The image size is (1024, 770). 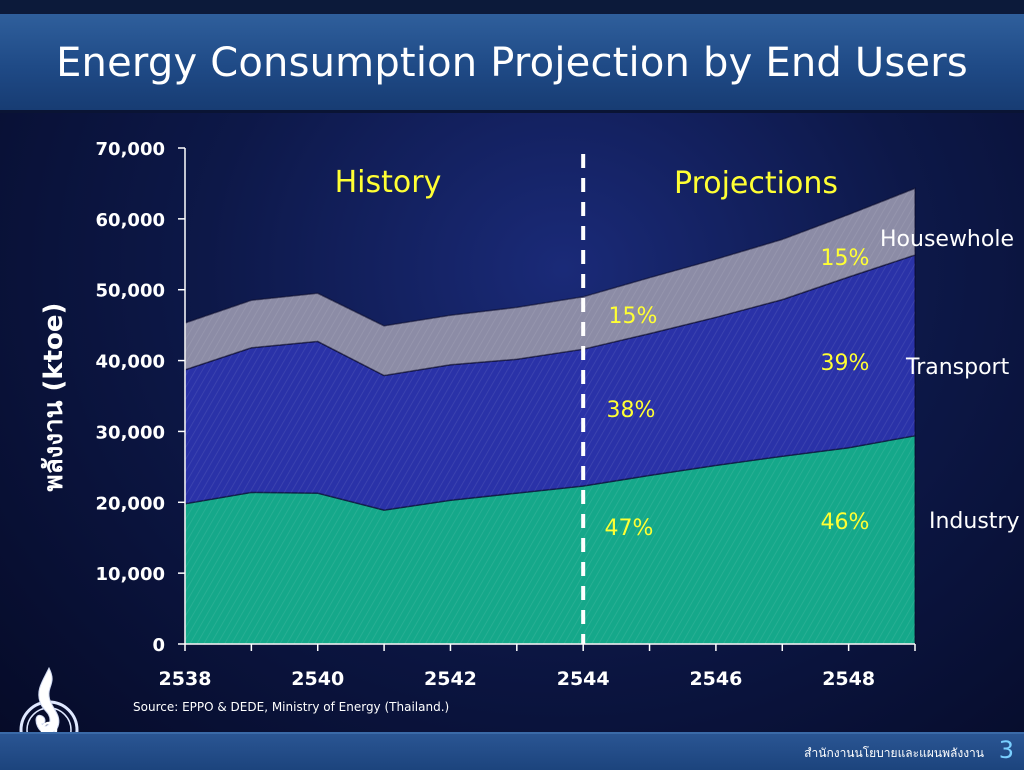 I want to click on footer-bar: สำนักงานนโยบายและแผนพลังงาน 3, so click(x=512, y=751).